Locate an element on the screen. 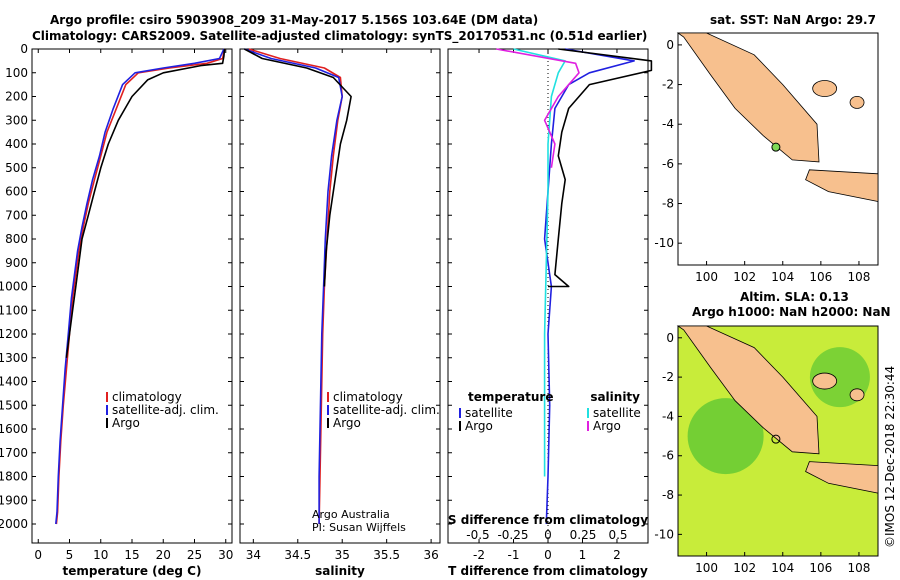  sla-map-argo-position-marker is located at coordinates (776, 439).